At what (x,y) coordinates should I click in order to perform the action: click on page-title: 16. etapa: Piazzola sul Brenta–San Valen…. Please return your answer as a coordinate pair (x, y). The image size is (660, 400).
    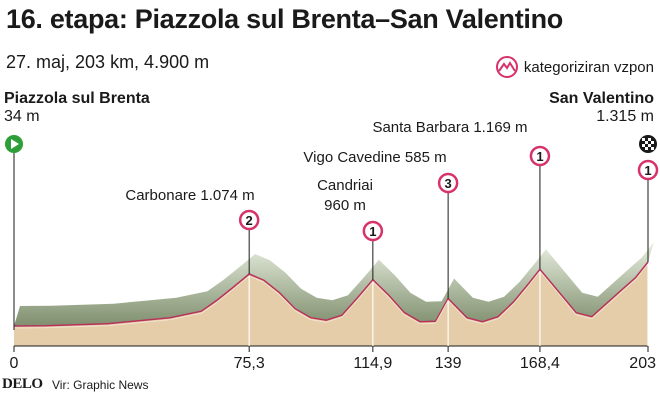
    Looking at the image, I should click on (284, 19).